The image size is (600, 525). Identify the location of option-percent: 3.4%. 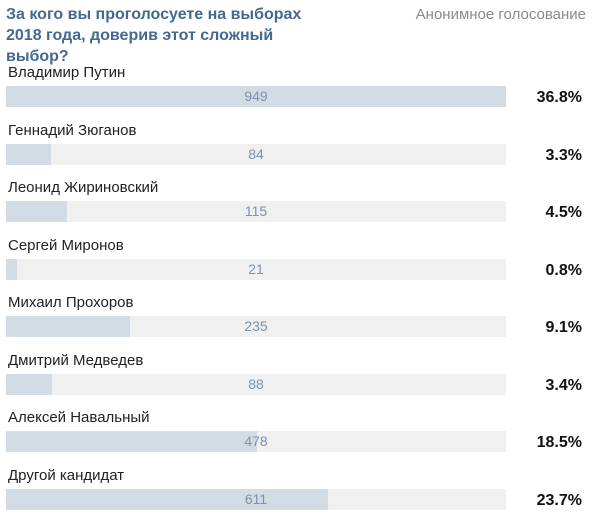
(563, 385).